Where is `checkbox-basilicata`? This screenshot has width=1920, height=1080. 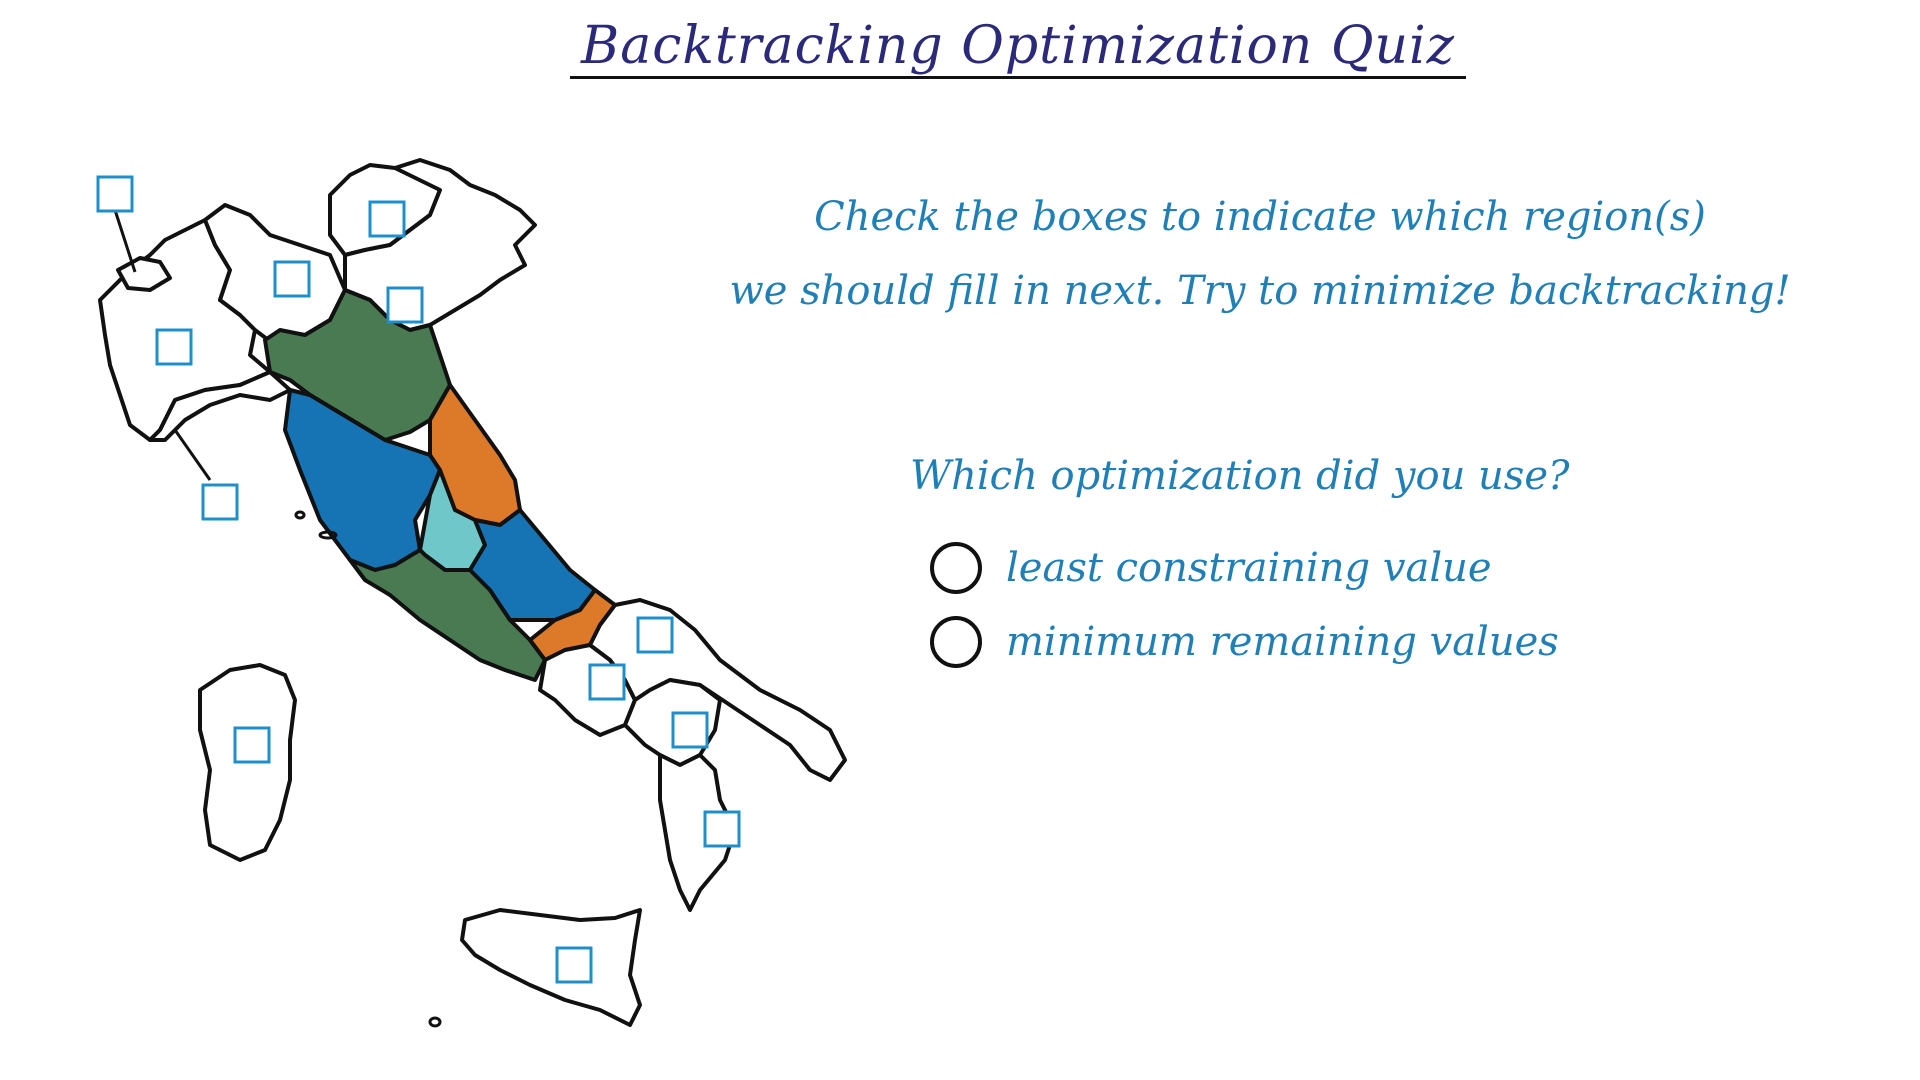
checkbox-basilicata is located at coordinates (690, 730).